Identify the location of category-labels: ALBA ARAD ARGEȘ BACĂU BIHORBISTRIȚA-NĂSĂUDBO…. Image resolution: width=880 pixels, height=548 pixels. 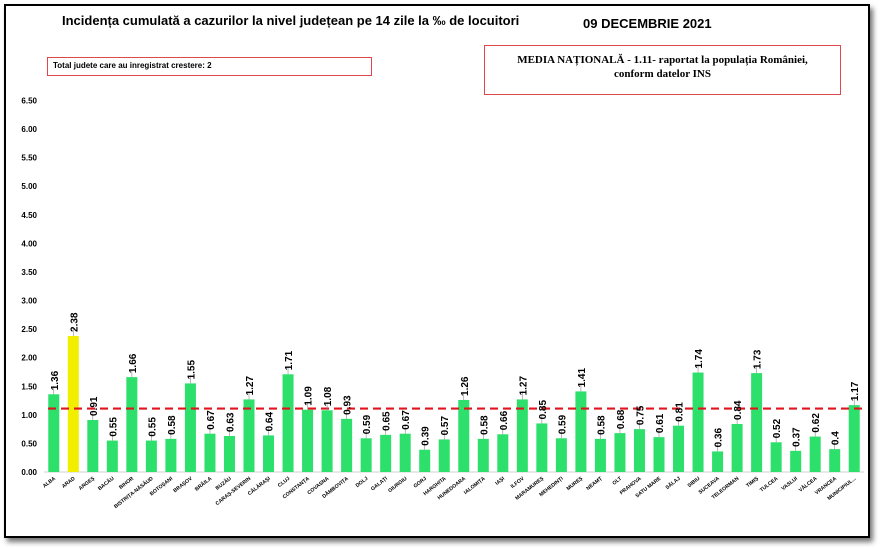
(450, 492).